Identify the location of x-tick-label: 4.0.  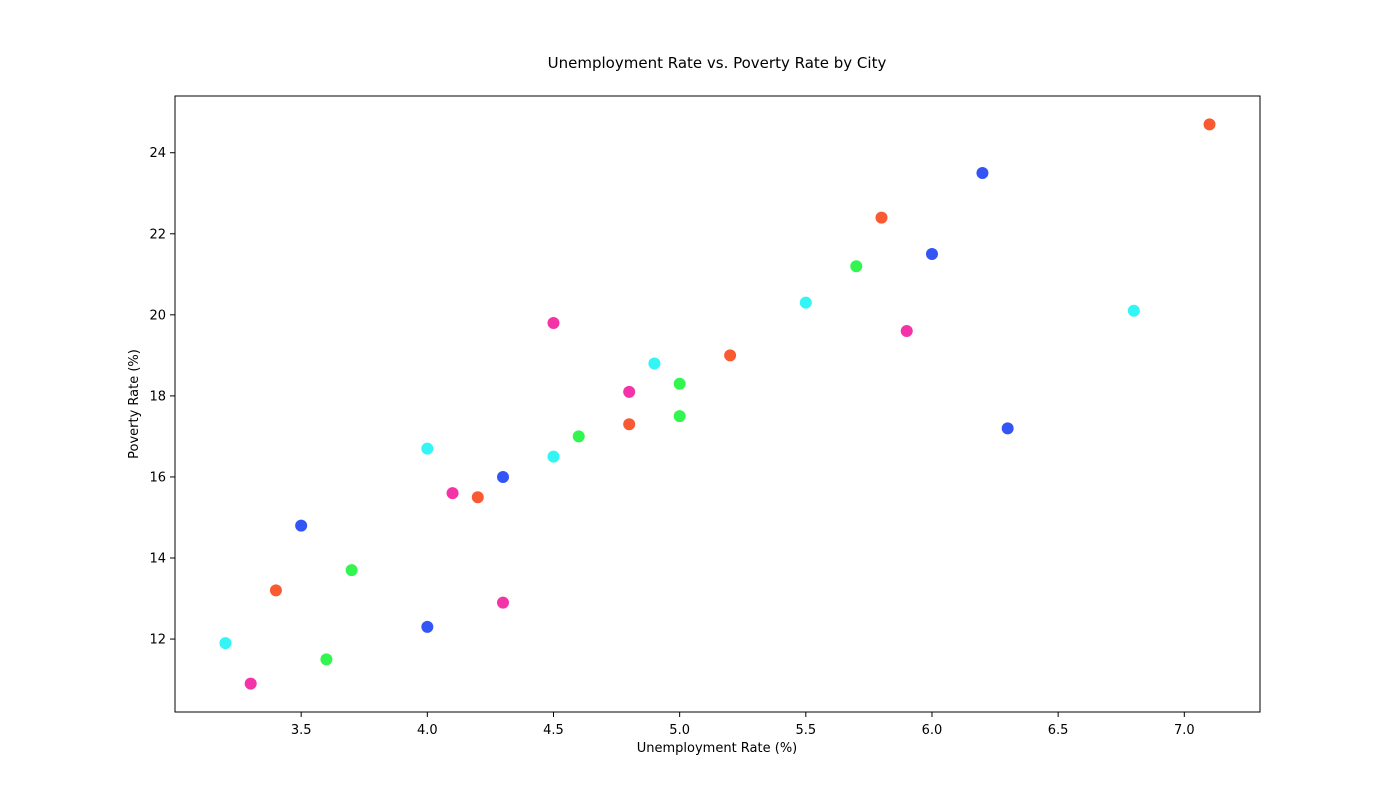
(427, 730).